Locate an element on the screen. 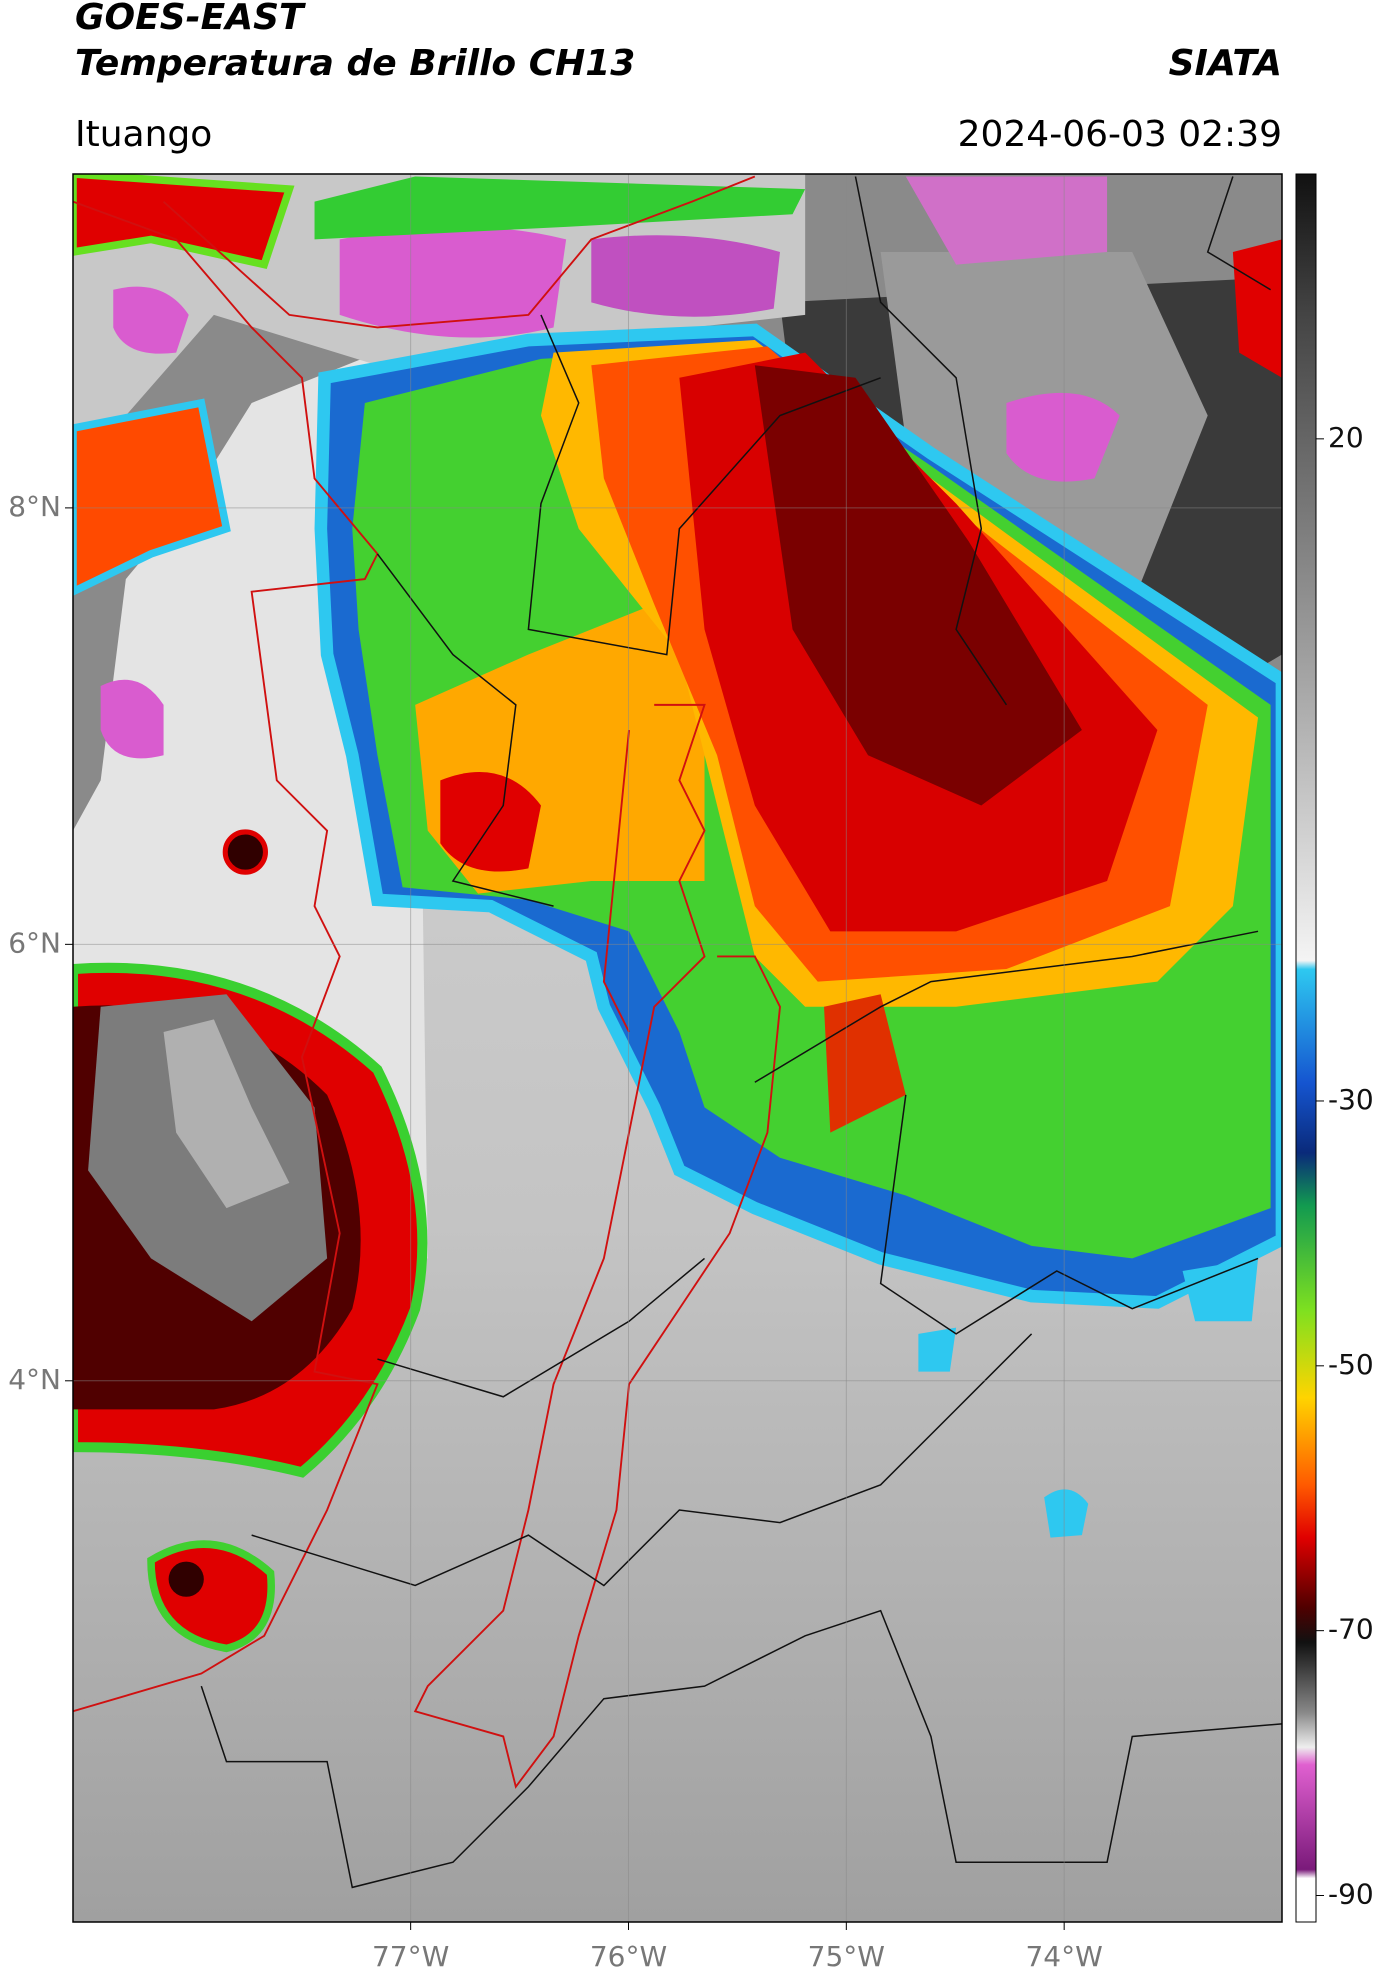 Image resolution: width=1384 pixels, height=1985 pixels. source: SIATA is located at coordinates (1225, 63).